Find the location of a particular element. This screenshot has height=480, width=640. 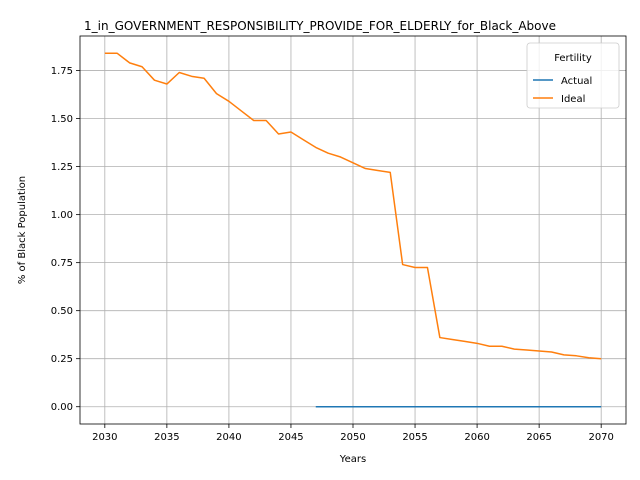

y-axis-label: % of Black Population is located at coordinates (22, 230).